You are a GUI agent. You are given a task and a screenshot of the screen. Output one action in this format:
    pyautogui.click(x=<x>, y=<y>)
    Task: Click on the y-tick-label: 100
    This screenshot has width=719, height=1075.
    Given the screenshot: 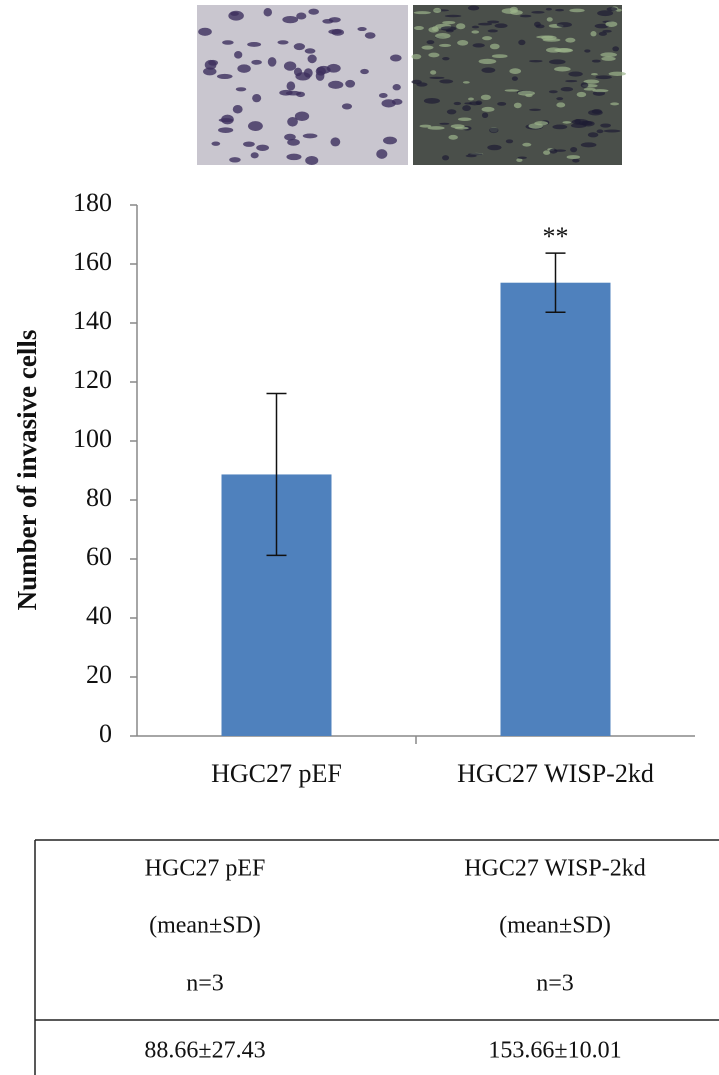 What is the action you would take?
    pyautogui.click(x=92, y=438)
    